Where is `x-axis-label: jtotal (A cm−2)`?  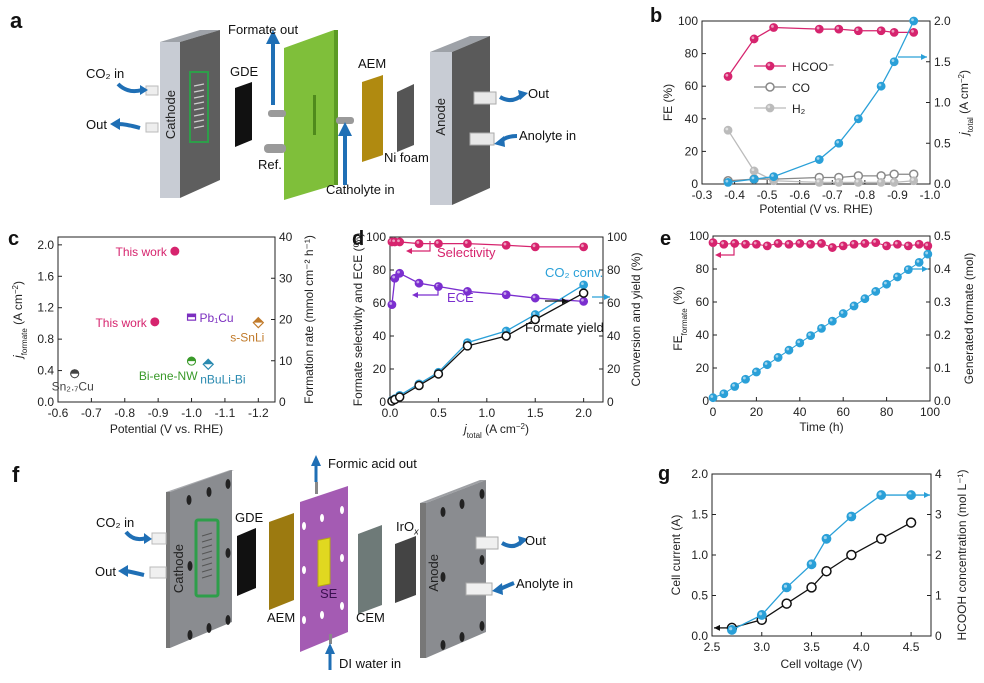 x-axis-label: jtotal (A cm−2) is located at coordinates (495, 431).